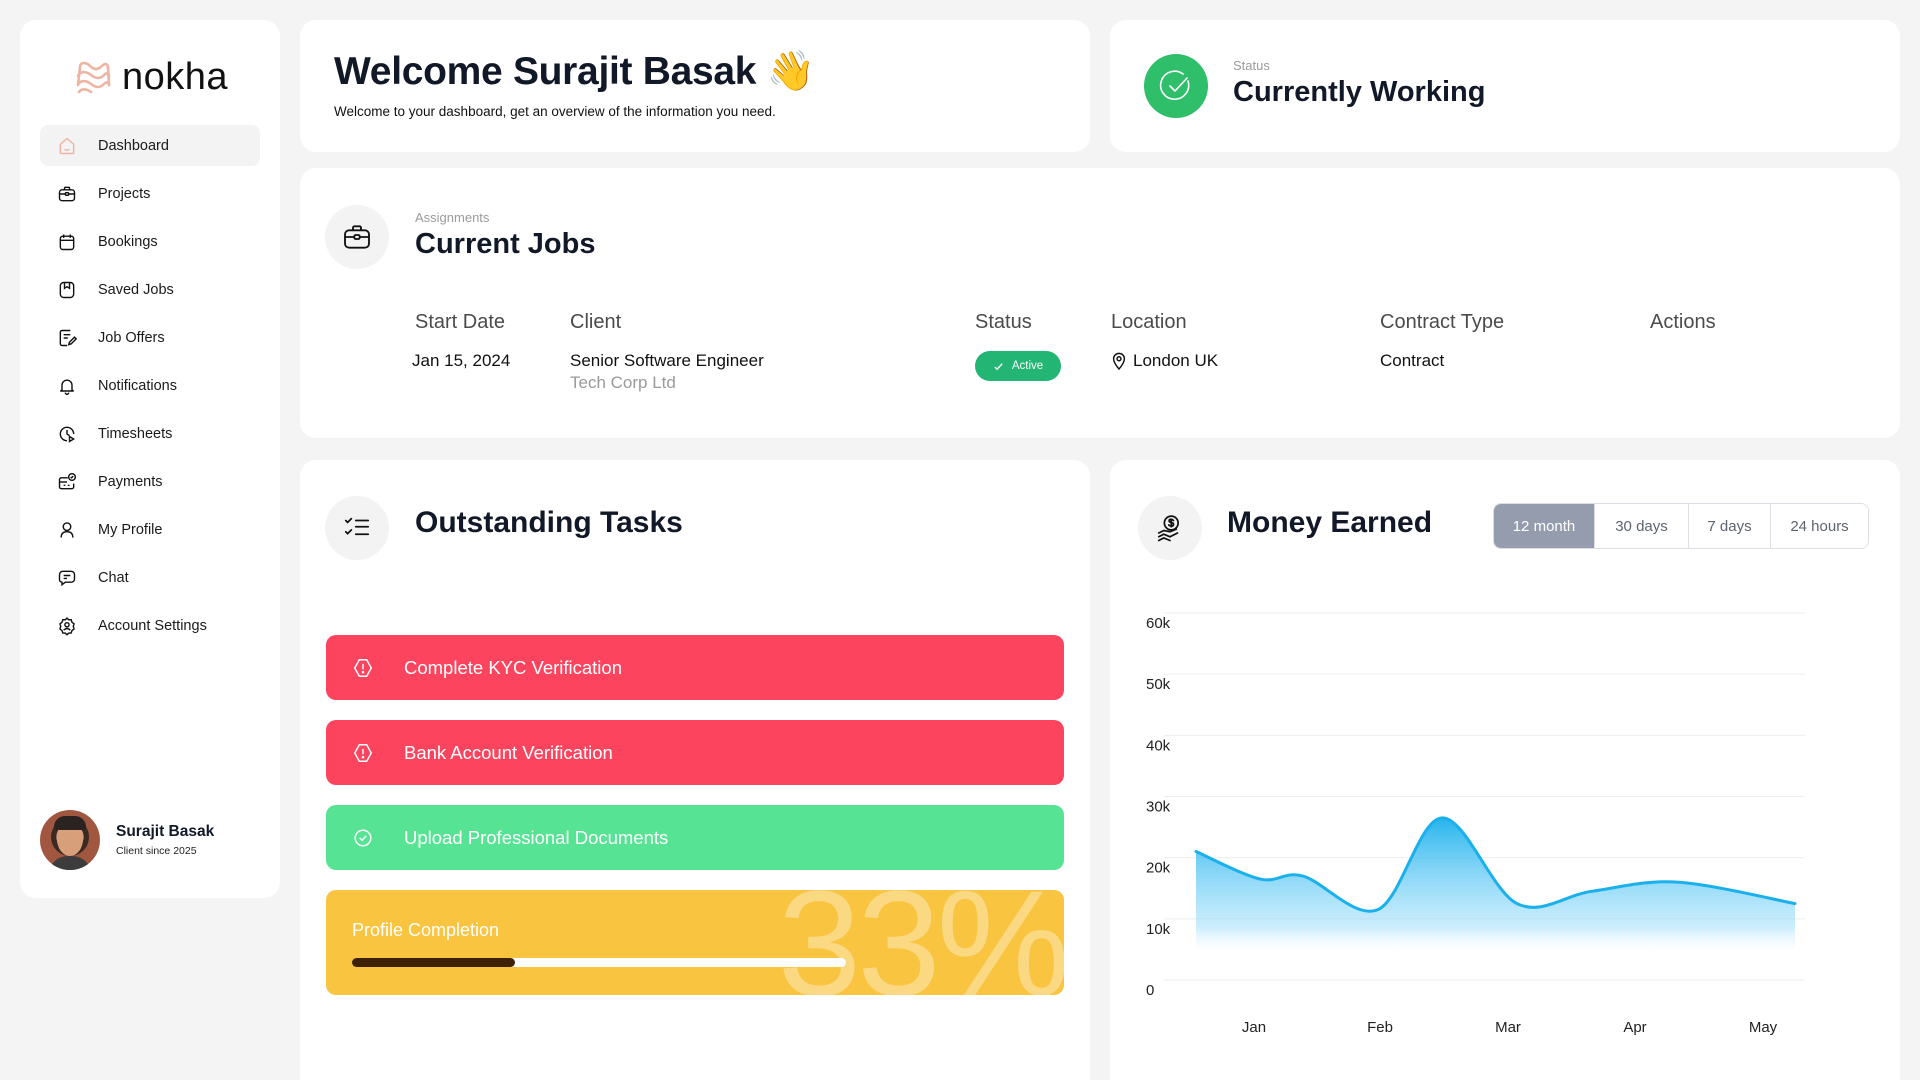 The image size is (1920, 1080). Describe the element at coordinates (67, 530) in the screenshot. I see `user-icon` at that location.